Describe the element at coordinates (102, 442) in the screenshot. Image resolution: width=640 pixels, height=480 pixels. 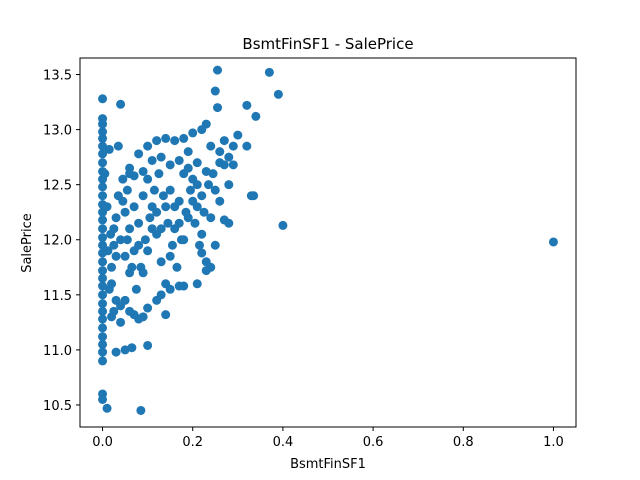
I see `x-tick-label: 0.0` at that location.